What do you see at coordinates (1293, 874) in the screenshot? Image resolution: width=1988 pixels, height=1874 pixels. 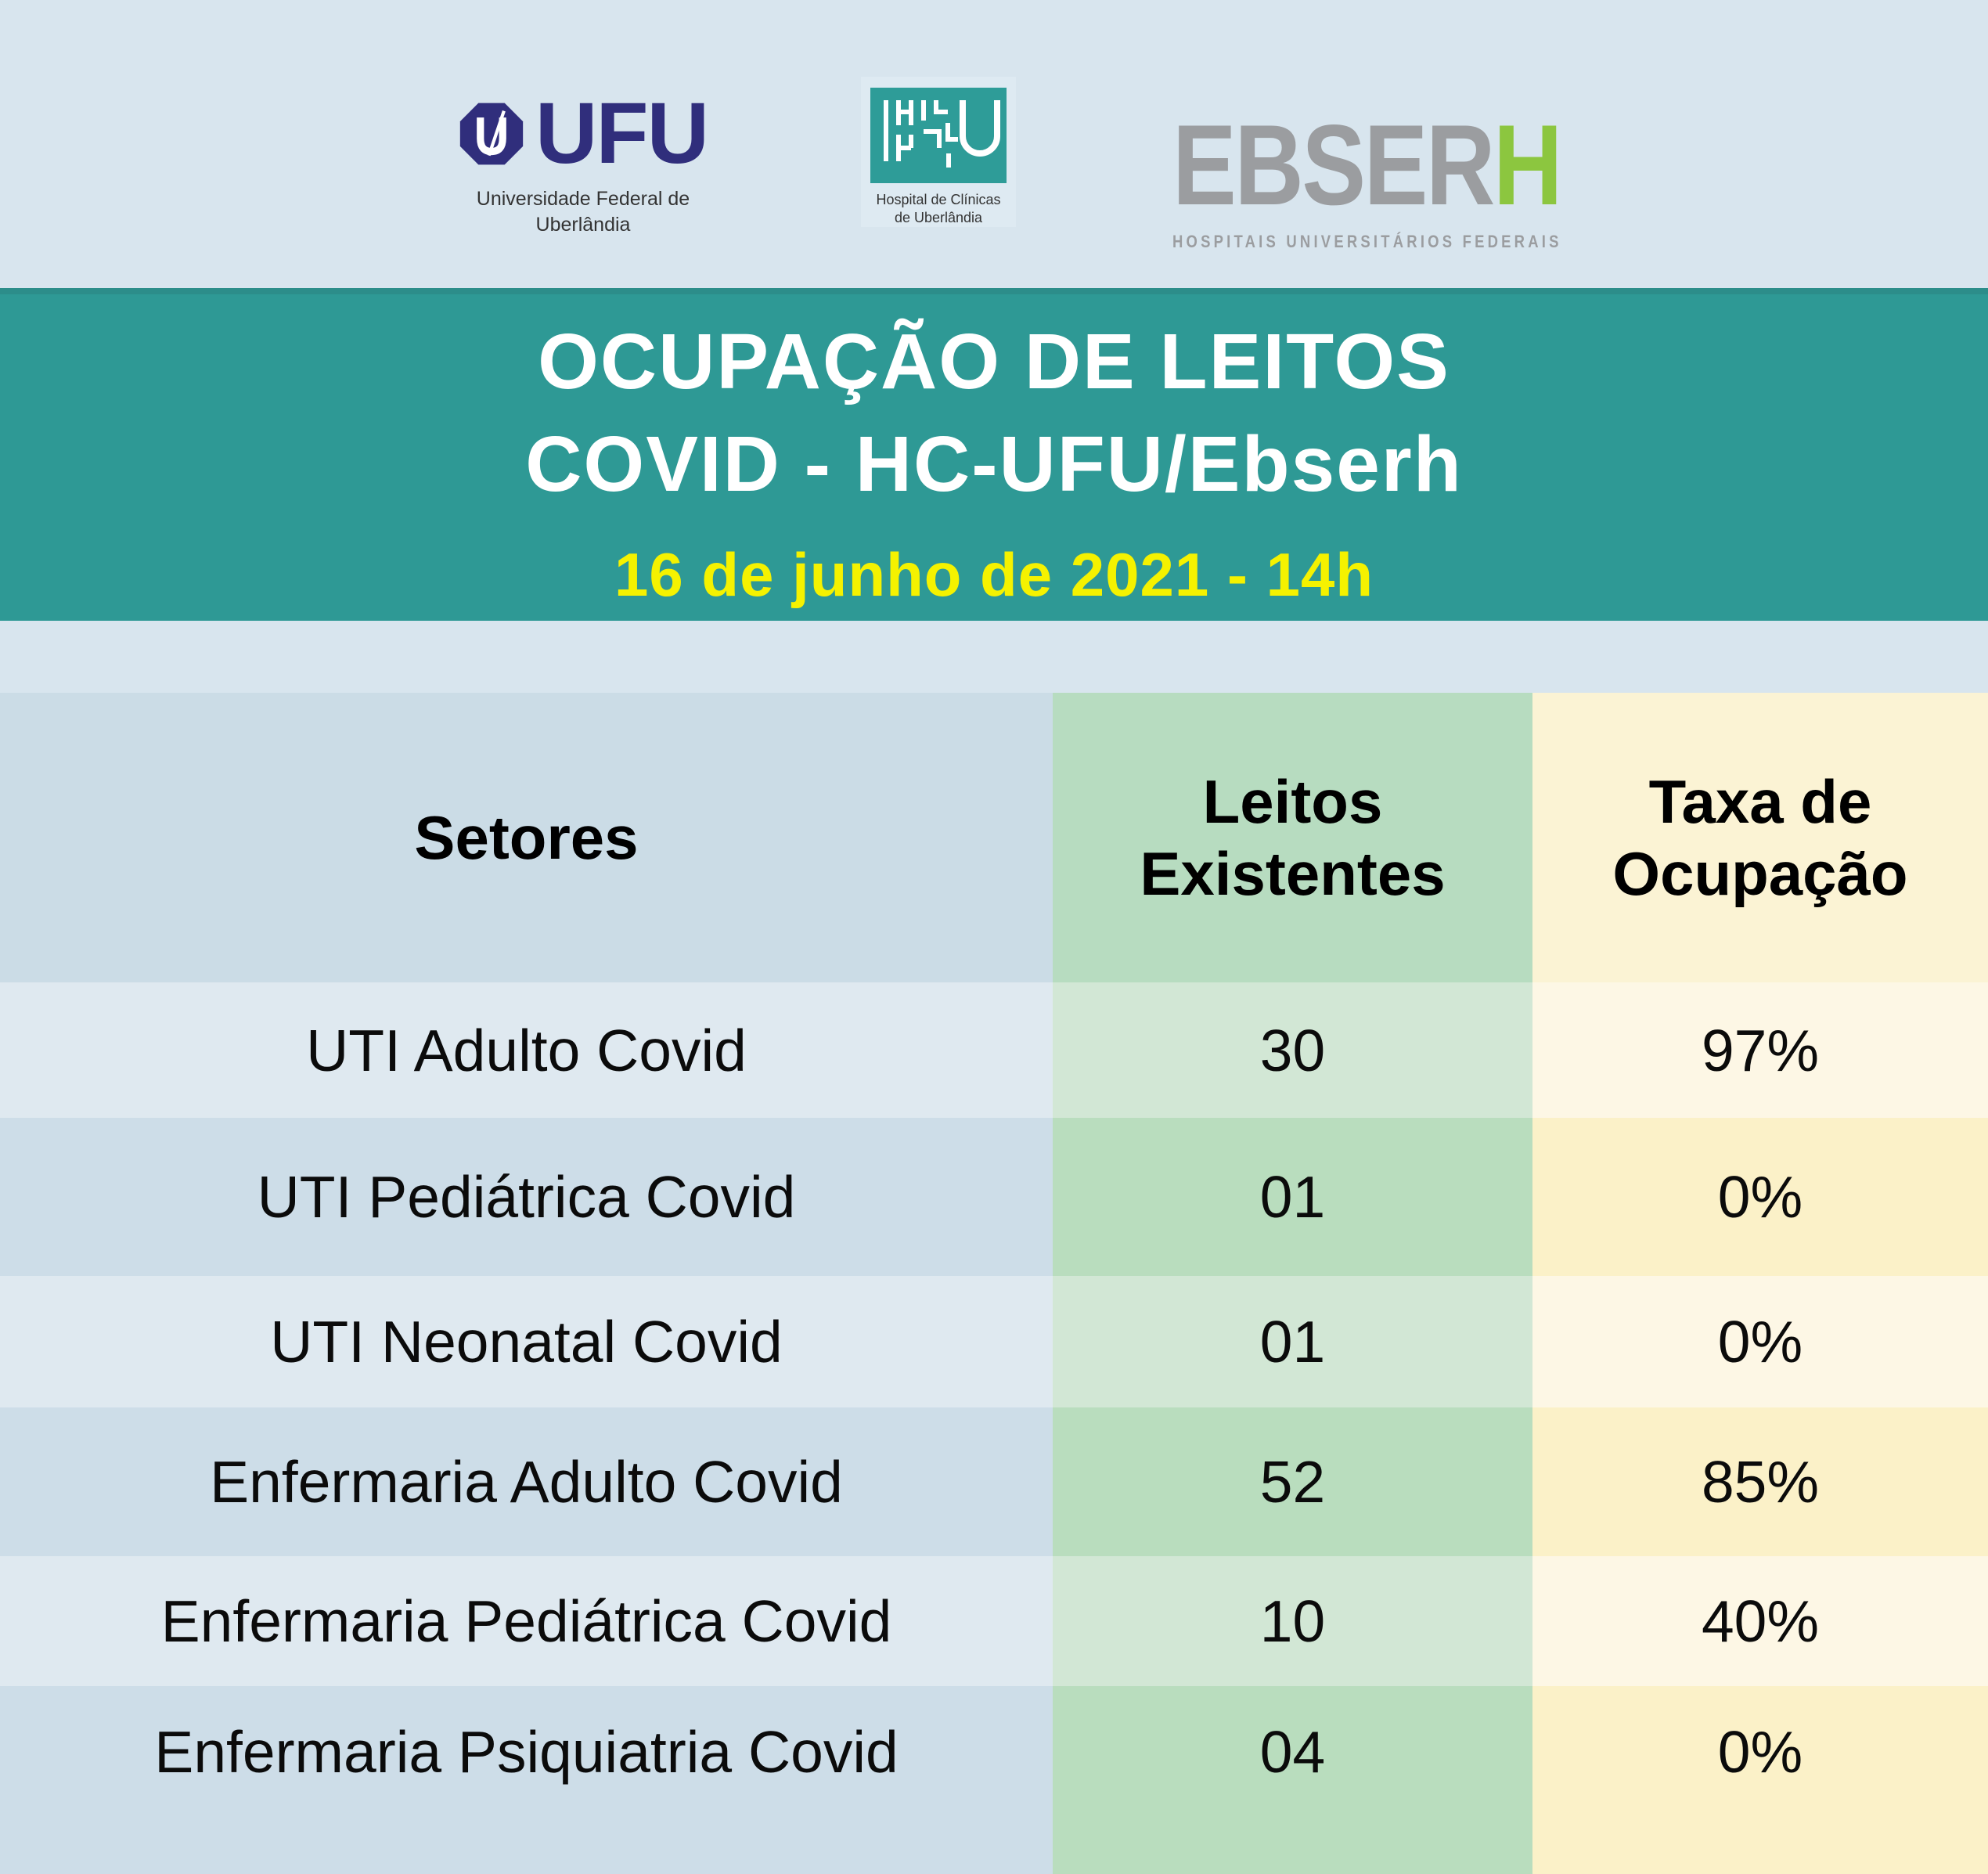 I see `col-header-leitos-line2: Existentes` at bounding box center [1293, 874].